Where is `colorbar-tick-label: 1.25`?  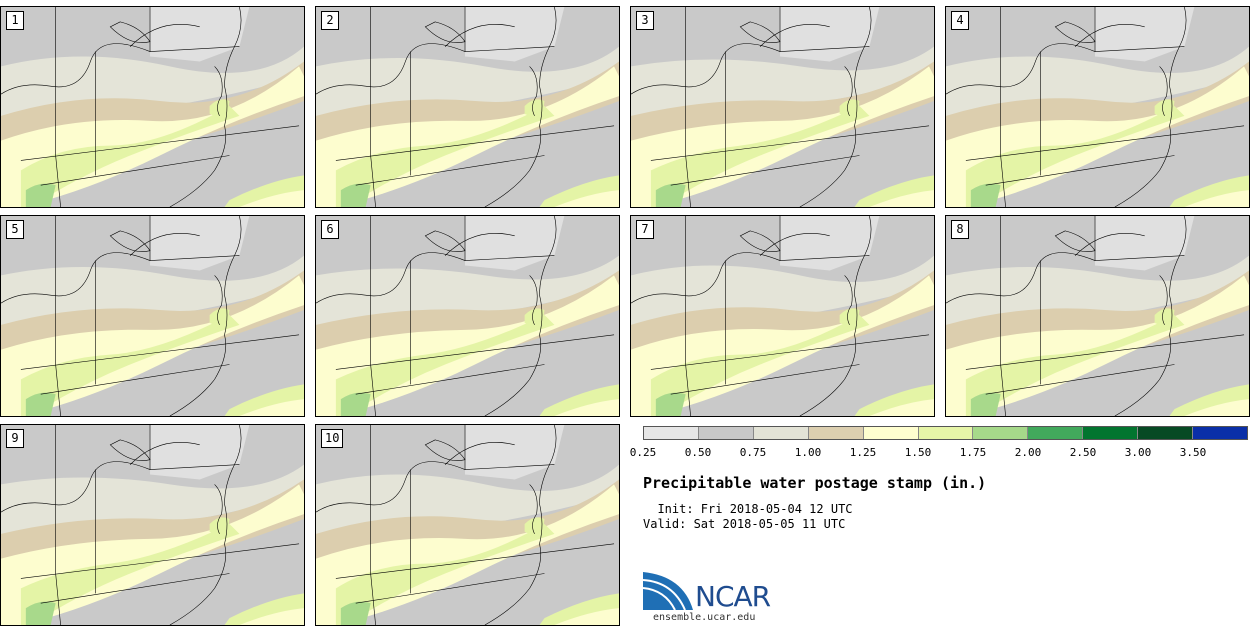
colorbar-tick-label: 1.25 is located at coordinates (863, 452).